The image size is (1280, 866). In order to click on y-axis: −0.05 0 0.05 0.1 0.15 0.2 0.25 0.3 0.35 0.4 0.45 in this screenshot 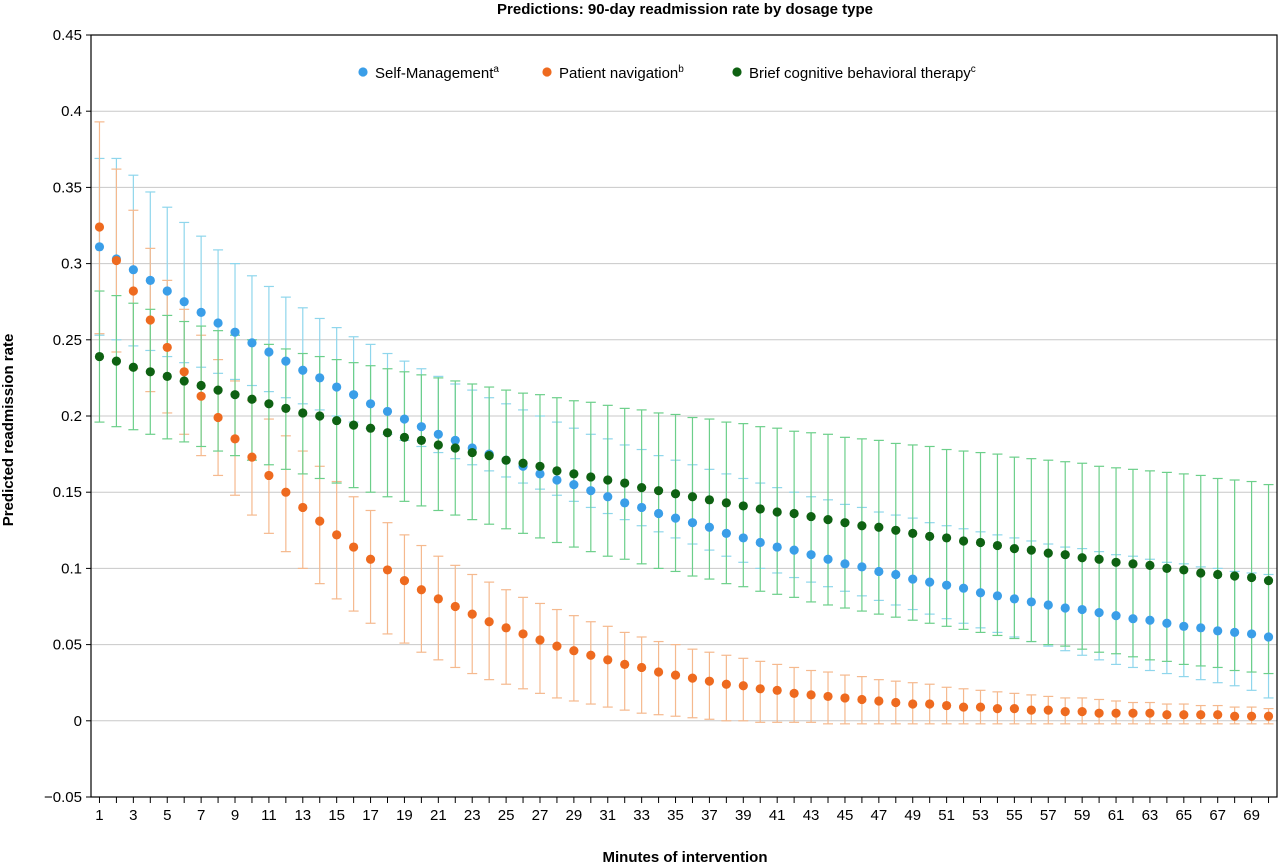, I will do `click(67, 416)`.